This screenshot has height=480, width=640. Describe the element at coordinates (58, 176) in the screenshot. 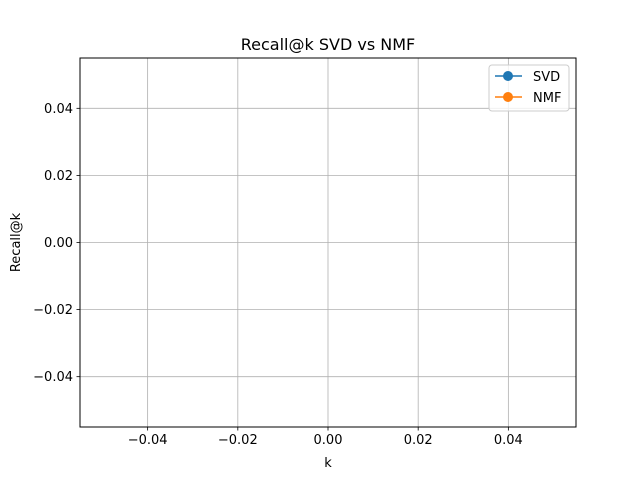

I see `y-tick-label: 0.02` at that location.